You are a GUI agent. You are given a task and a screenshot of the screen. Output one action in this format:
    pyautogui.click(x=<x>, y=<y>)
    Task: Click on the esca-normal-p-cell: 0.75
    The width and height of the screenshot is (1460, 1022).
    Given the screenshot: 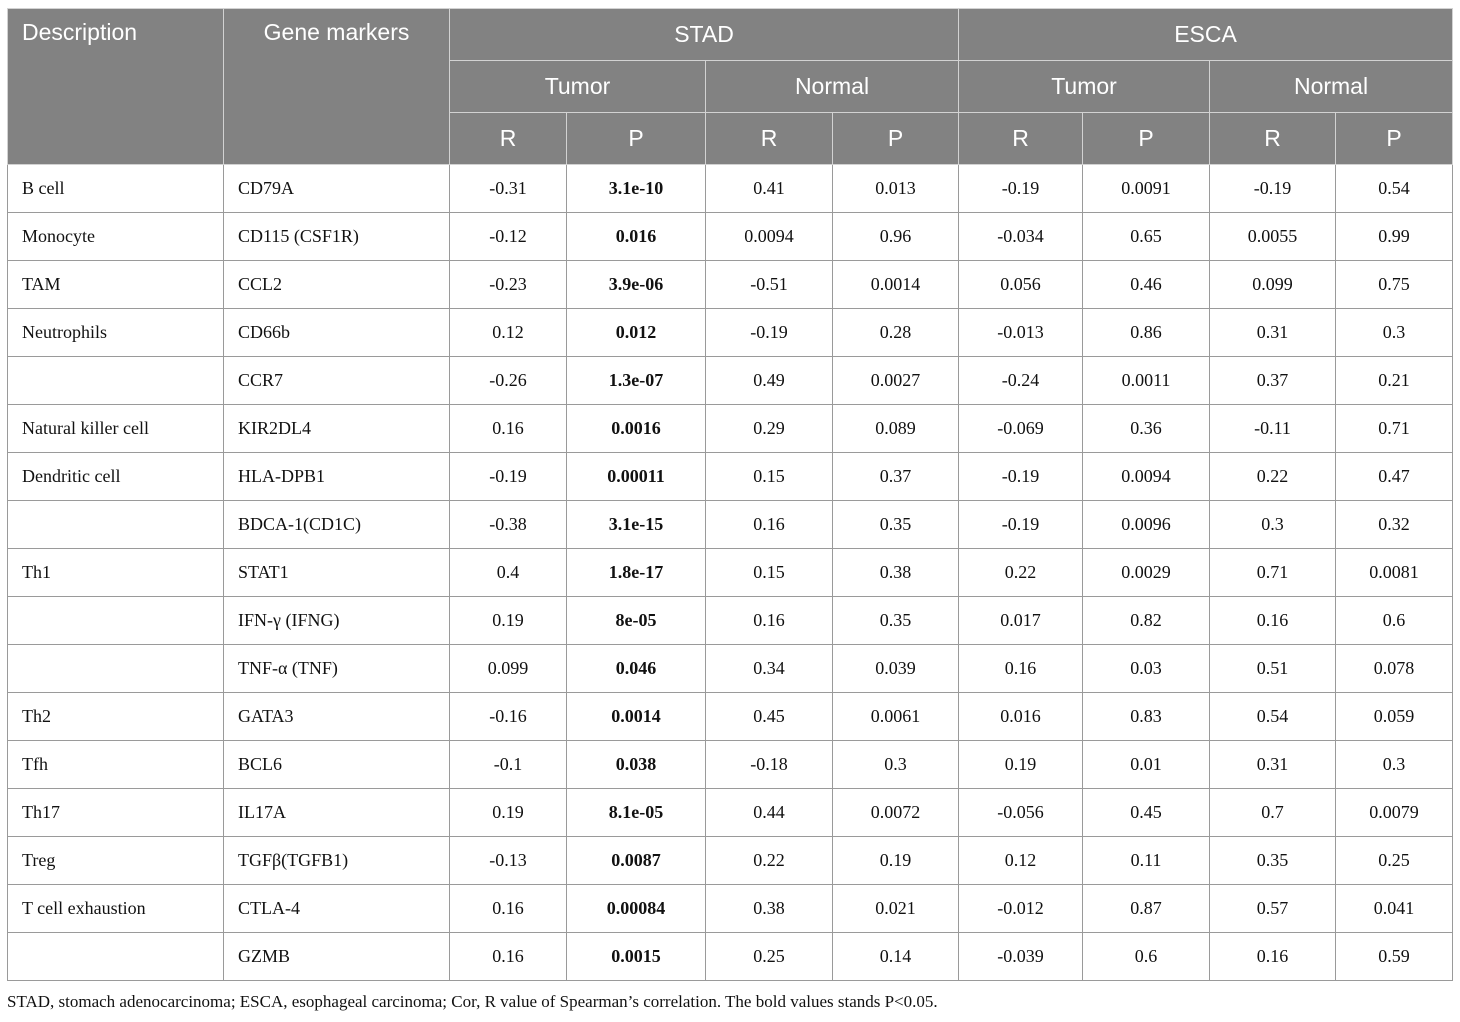 What is the action you would take?
    pyautogui.click(x=1394, y=284)
    